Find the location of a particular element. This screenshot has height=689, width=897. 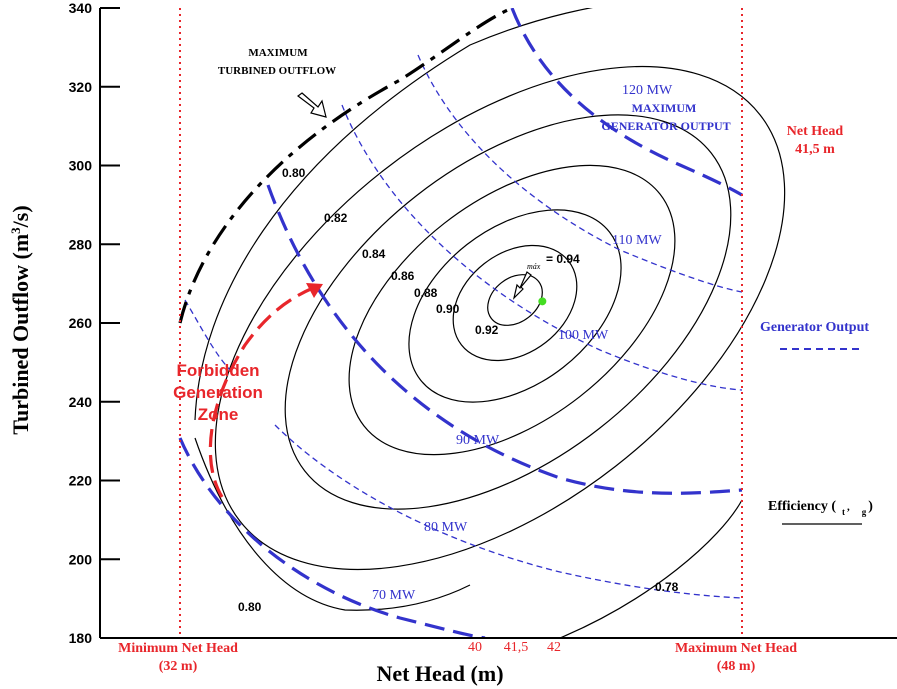

legend-efficiency-label: Efficiency (t, g) is located at coordinates (820, 508).